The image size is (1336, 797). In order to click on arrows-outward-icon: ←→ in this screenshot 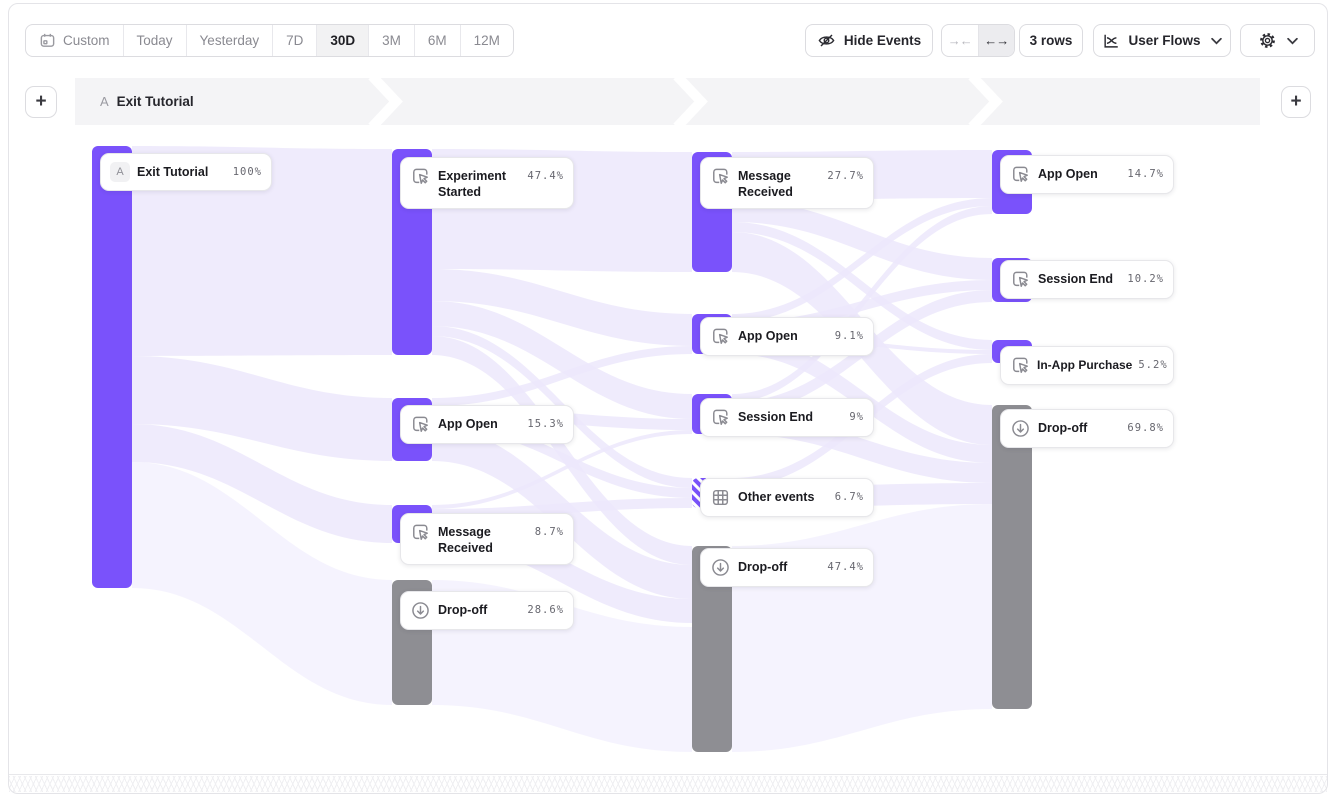, I will do `click(996, 40)`.